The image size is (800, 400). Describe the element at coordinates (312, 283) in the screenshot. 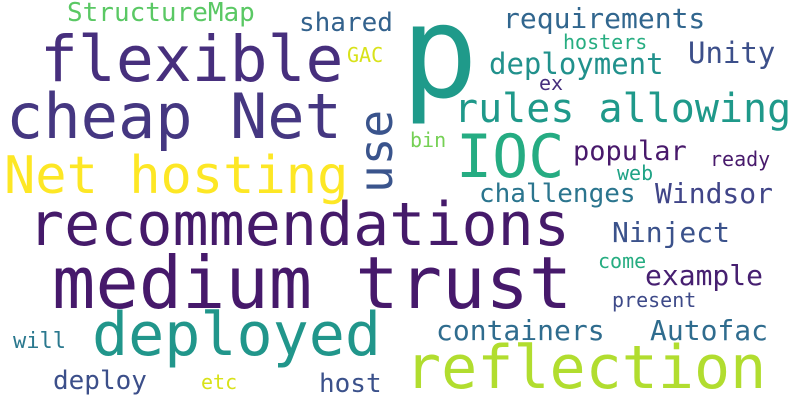

I see `word-medium-trust: medium trust` at that location.